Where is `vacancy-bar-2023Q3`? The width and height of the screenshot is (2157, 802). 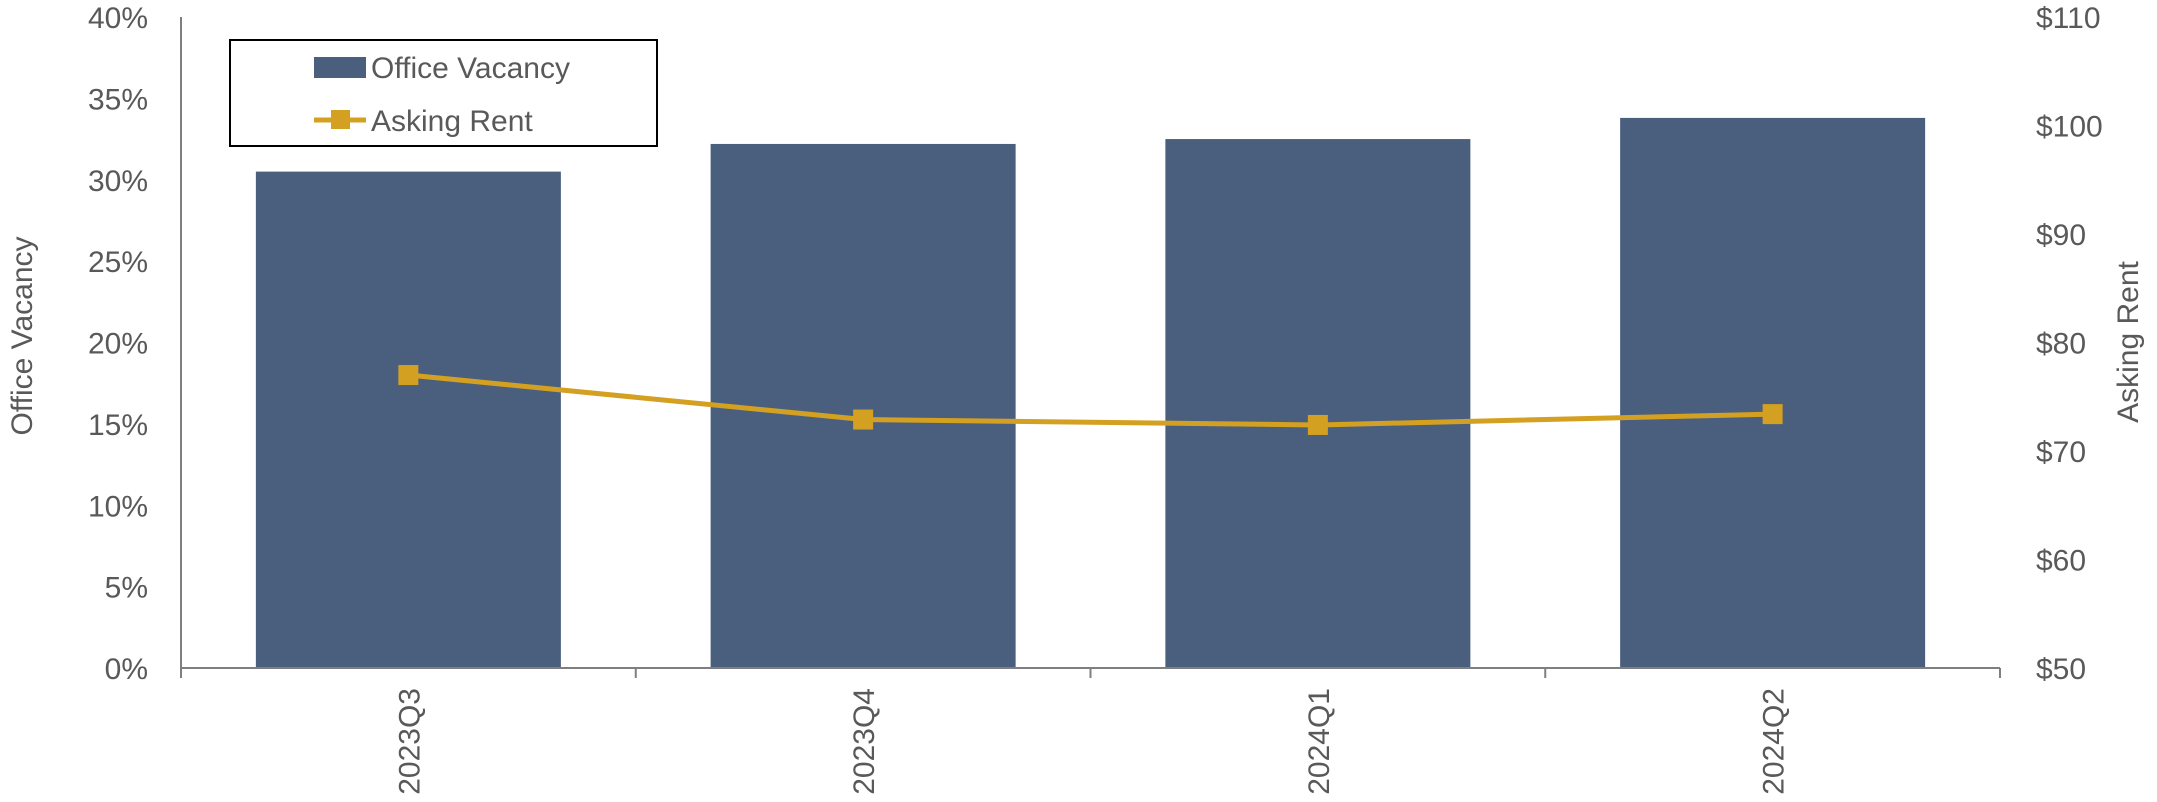
vacancy-bar-2023Q3 is located at coordinates (408, 420).